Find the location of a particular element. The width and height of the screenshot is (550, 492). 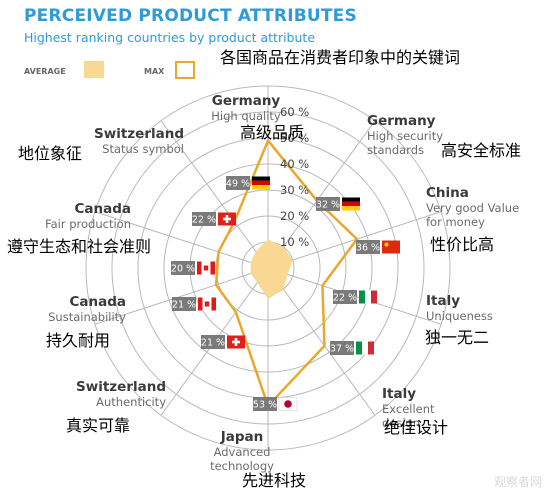

chart-title: PERCEIVED PRODUCT ATTRIBUTES is located at coordinates (190, 16).